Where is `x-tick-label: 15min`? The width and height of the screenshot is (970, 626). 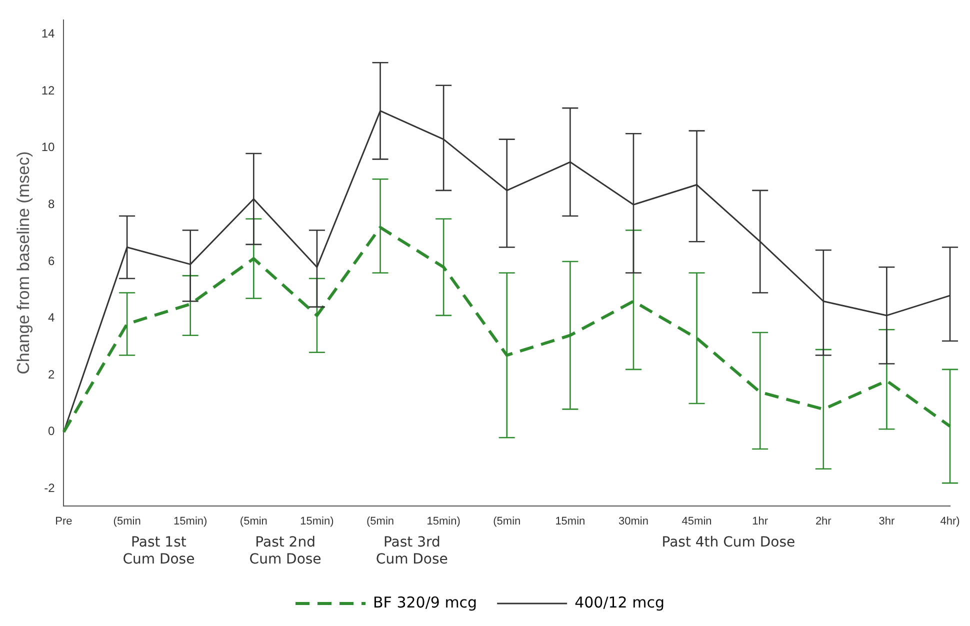 x-tick-label: 15min is located at coordinates (570, 521).